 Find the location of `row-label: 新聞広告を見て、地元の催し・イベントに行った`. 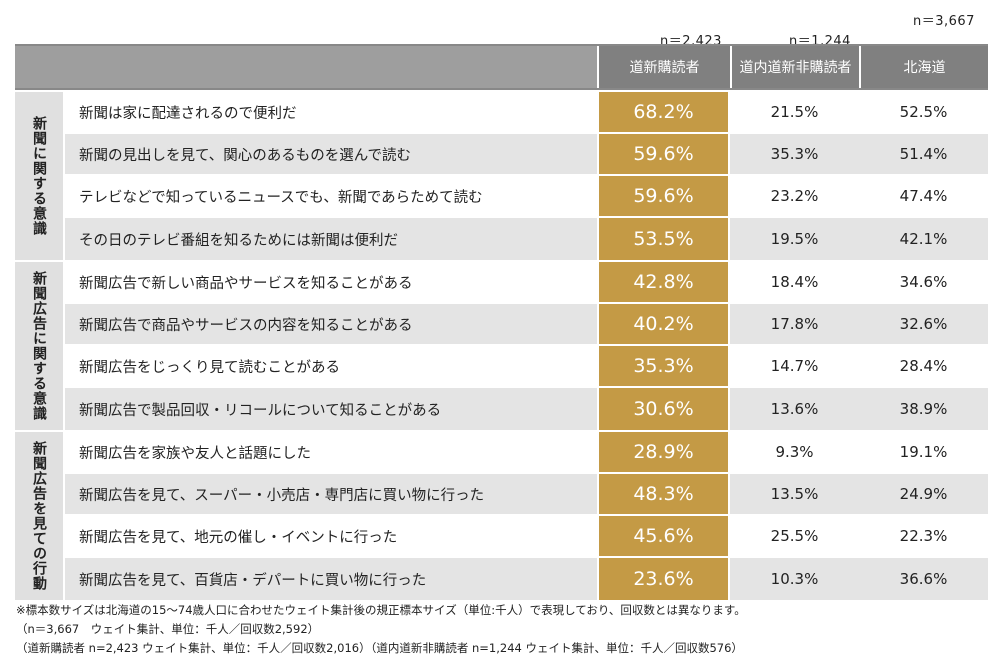

row-label: 新聞広告を見て、地元の催し・イベントに行った is located at coordinates (331, 536).